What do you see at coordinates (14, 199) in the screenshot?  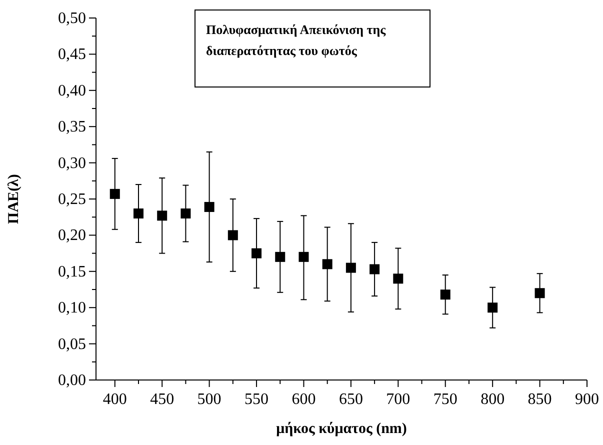 I see `y-axis-title: ΠΑΕ(λ)` at bounding box center [14, 199].